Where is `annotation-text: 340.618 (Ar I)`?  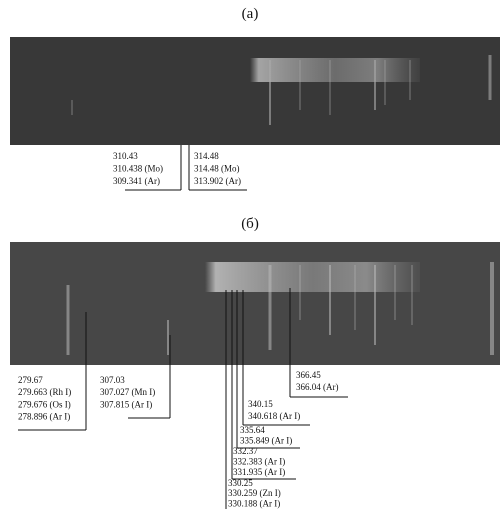 annotation-text: 340.618 (Ar I) is located at coordinates (274, 416).